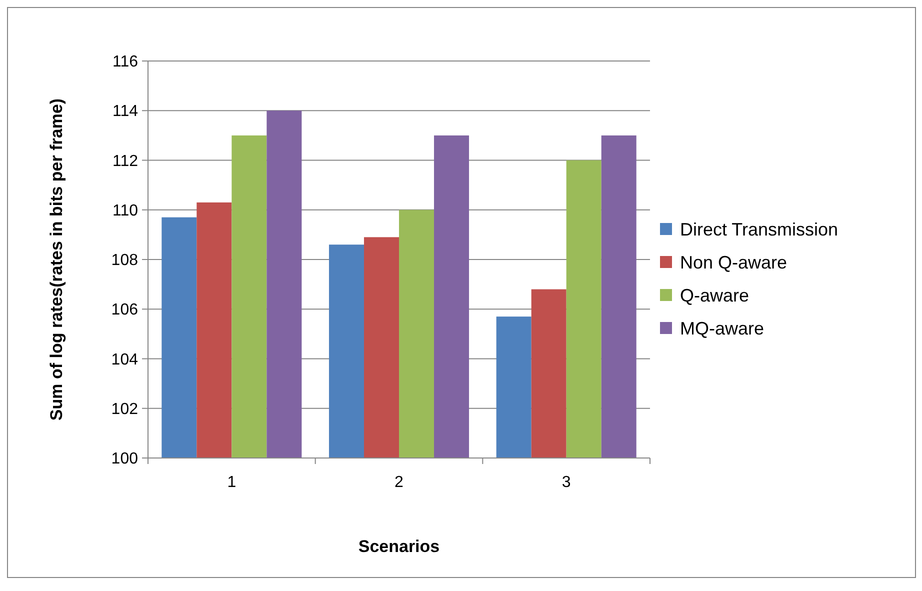 The image size is (922, 591). I want to click on y-tick-label: 108, so click(124, 261).